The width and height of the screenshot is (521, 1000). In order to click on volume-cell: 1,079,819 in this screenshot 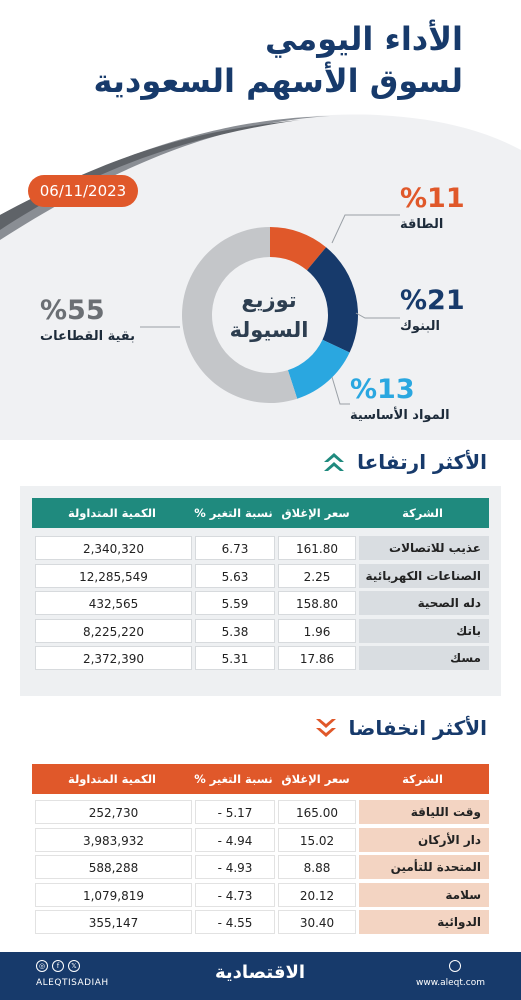, I will do `click(113, 894)`.